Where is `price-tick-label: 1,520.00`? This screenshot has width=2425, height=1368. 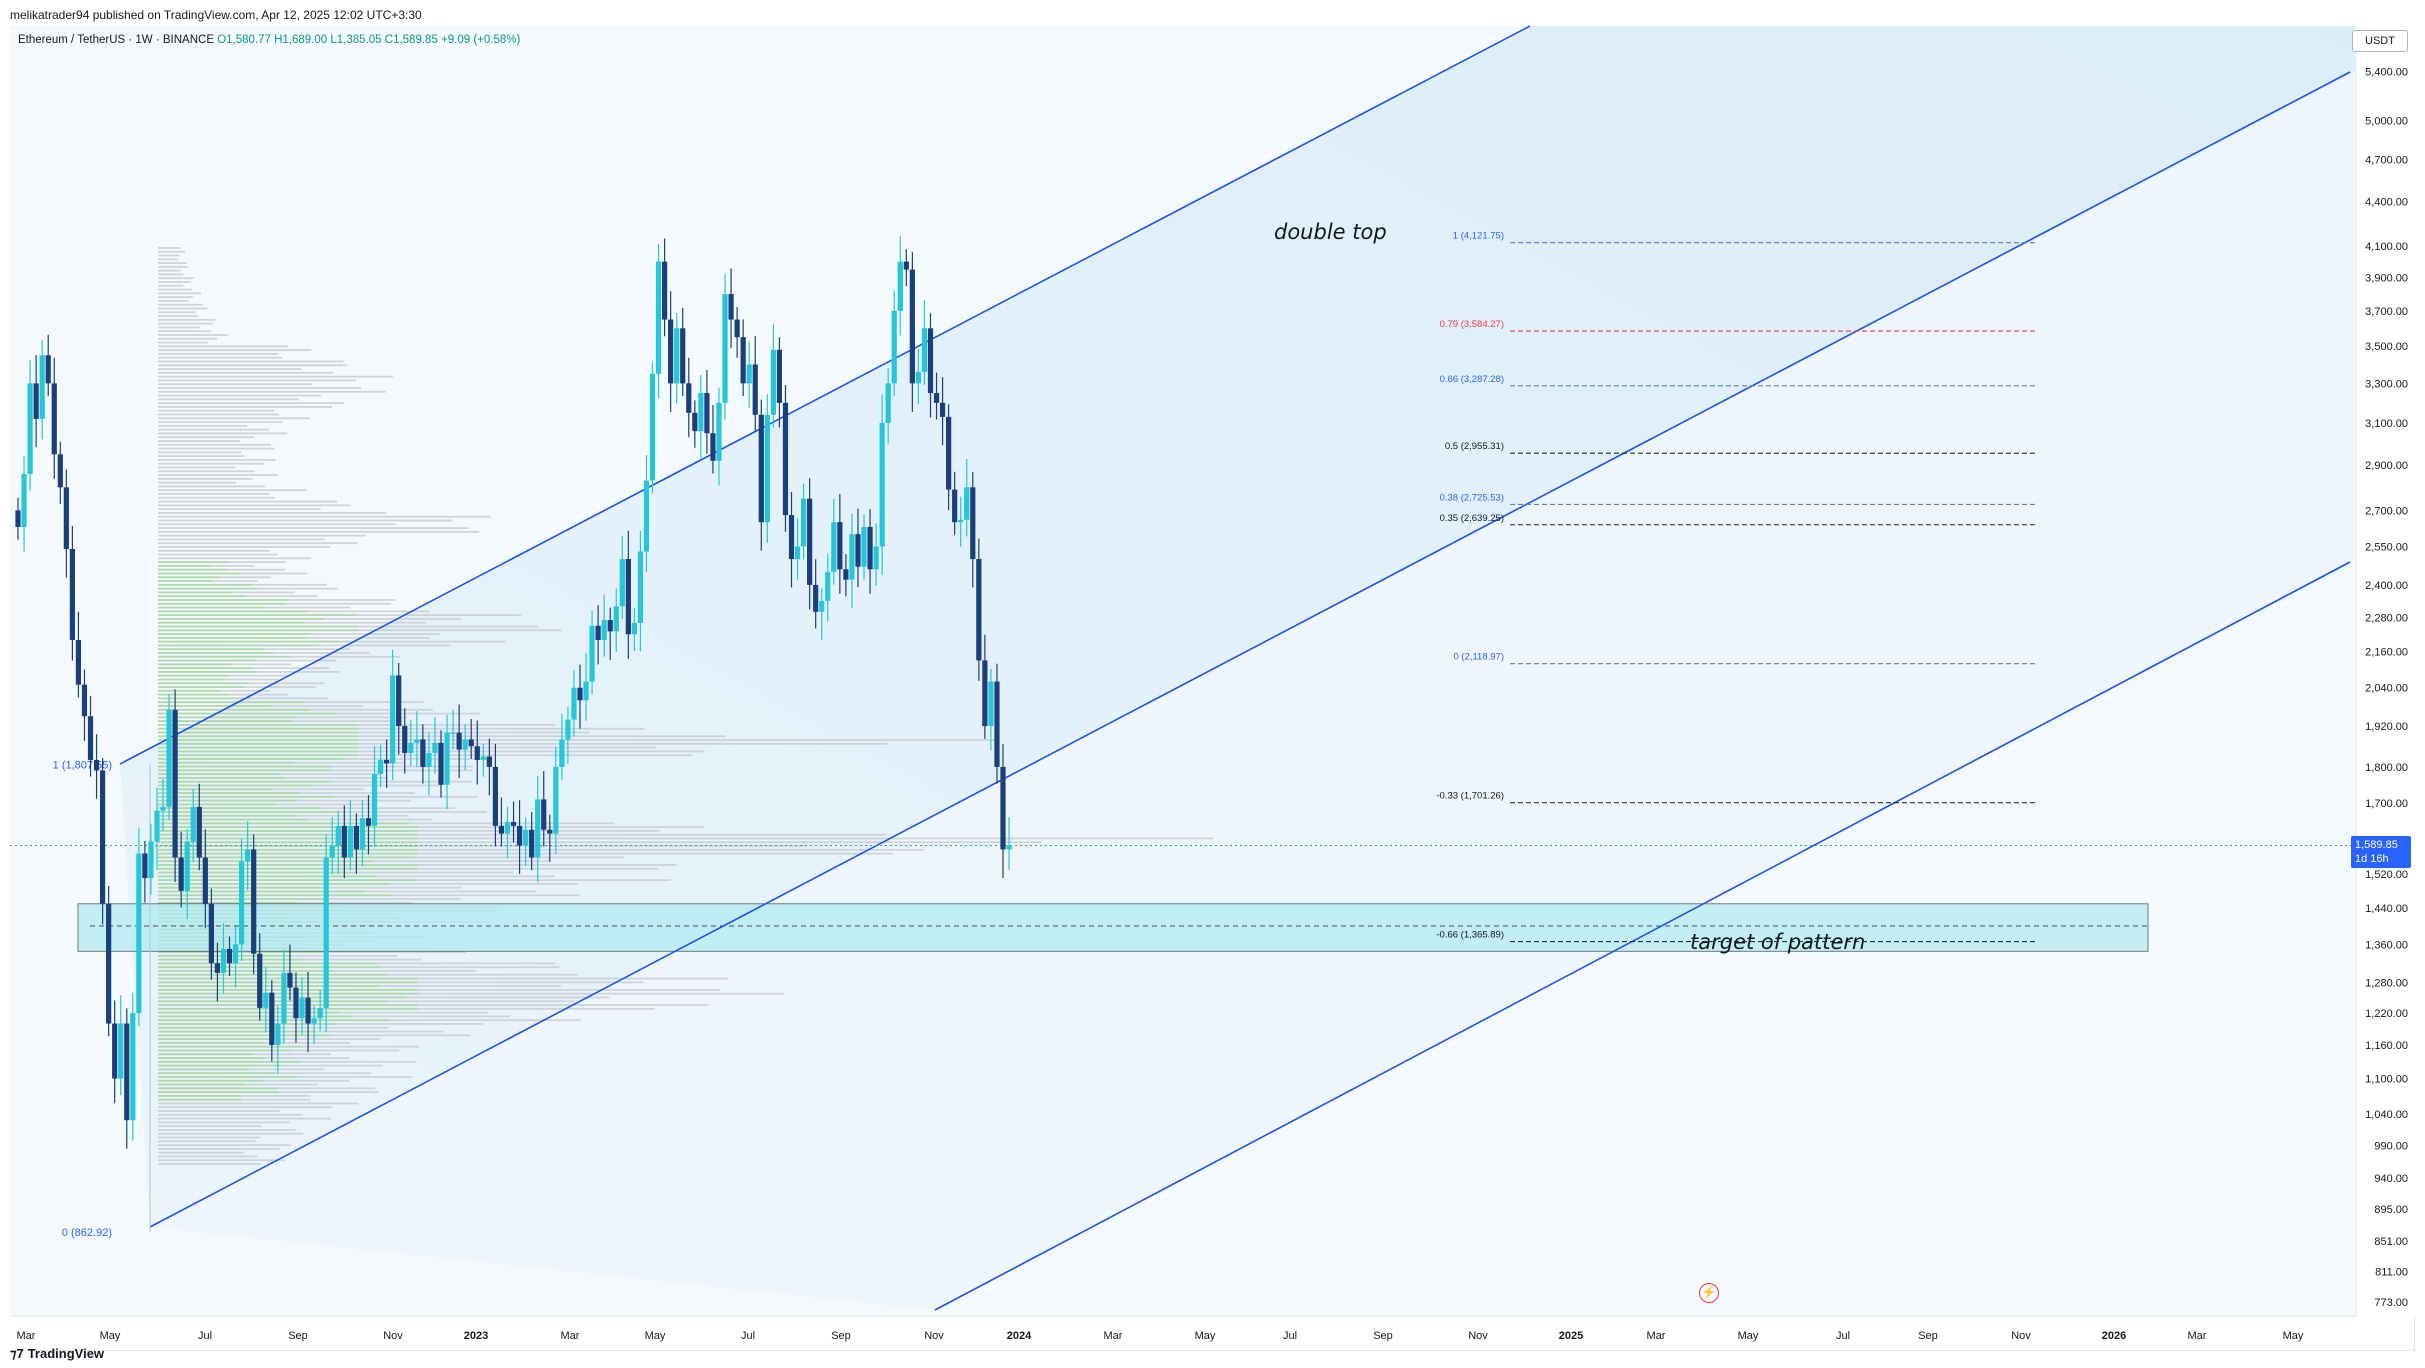
price-tick-label: 1,520.00 is located at coordinates (2386, 875).